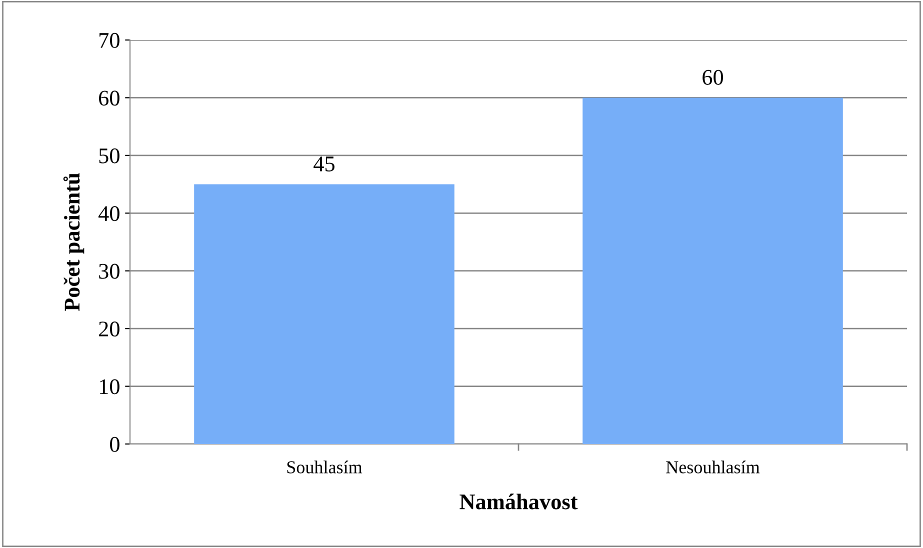  I want to click on x-axis-title: Namáhavost, so click(519, 502).